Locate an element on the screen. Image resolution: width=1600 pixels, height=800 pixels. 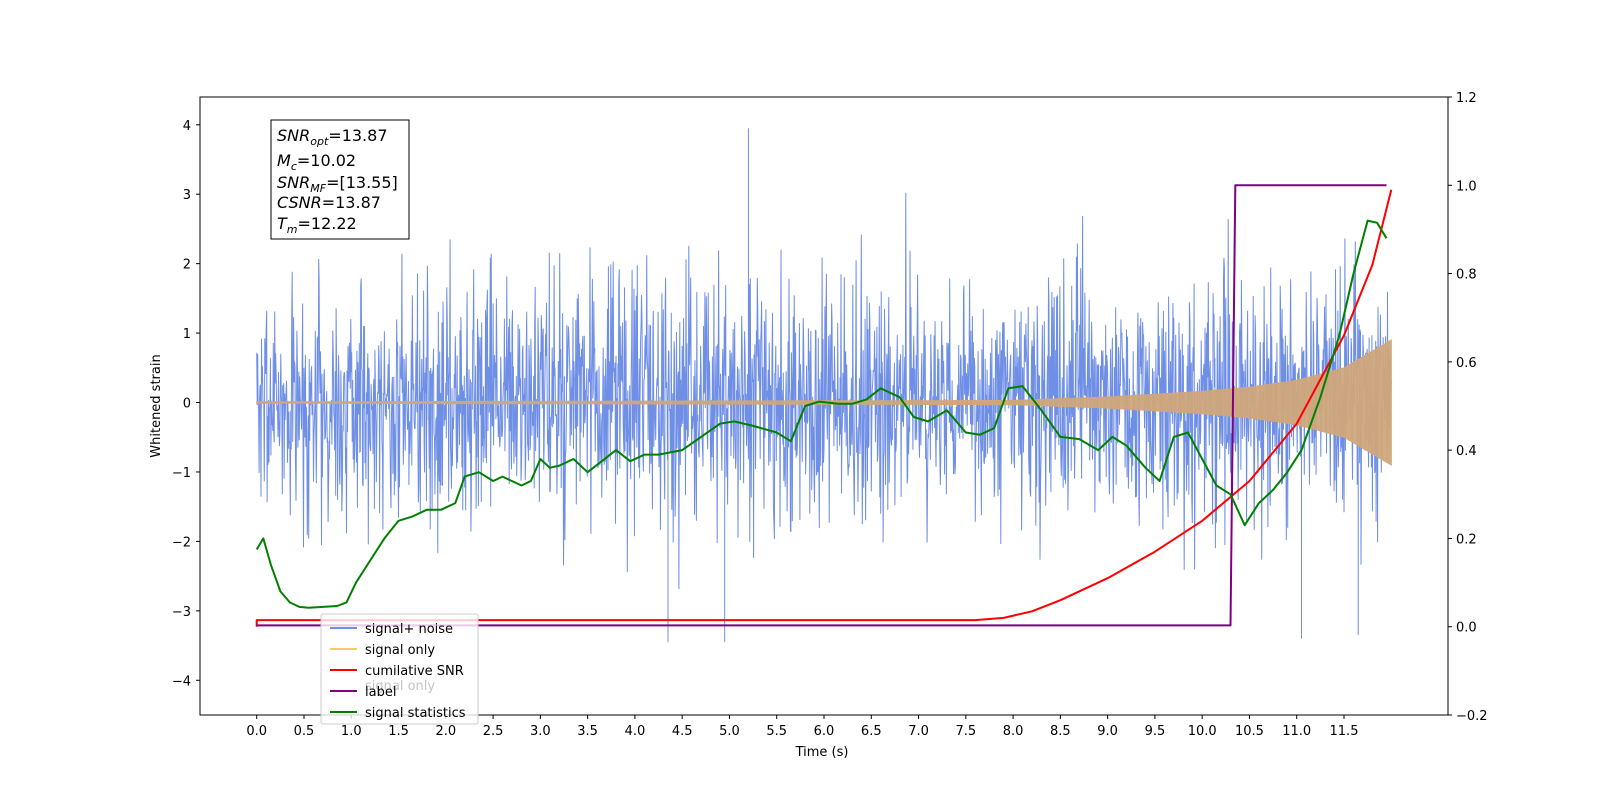
y2-tick-label: 0.2 is located at coordinates (1466, 539).